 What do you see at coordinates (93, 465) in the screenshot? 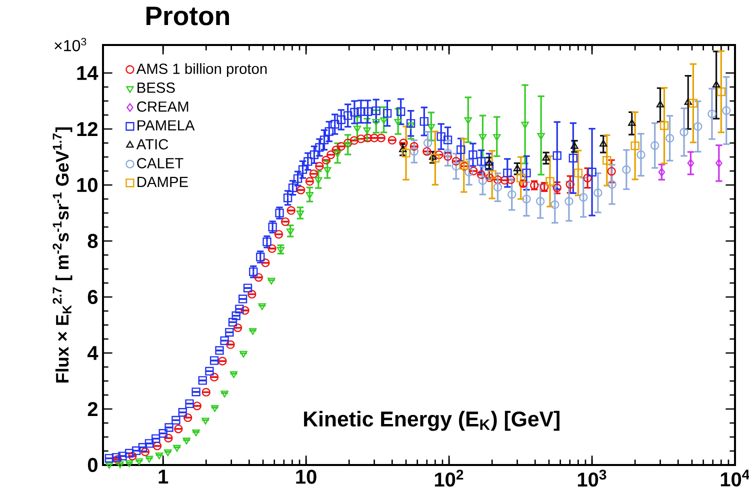
I see `y-tick-label: 0` at bounding box center [93, 465].